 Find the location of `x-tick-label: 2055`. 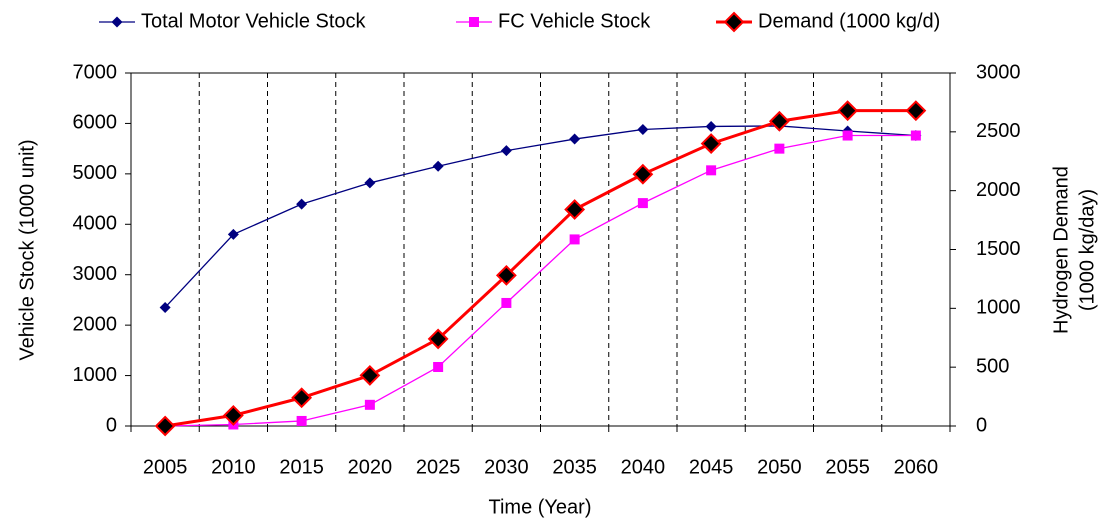

x-tick-label: 2055 is located at coordinates (847, 467).